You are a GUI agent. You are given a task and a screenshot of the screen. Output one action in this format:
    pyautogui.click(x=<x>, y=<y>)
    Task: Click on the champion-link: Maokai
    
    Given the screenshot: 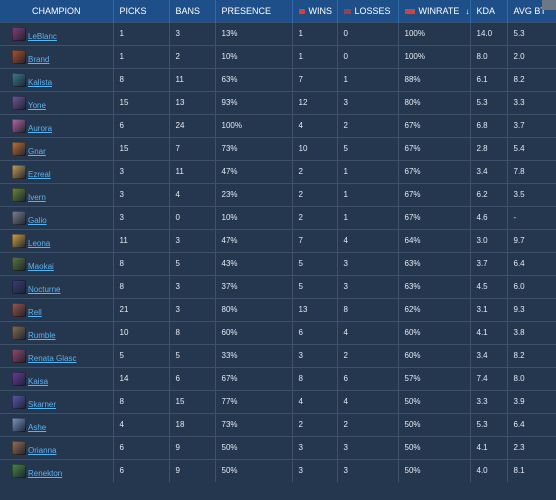 What is the action you would take?
    pyautogui.click(x=41, y=266)
    